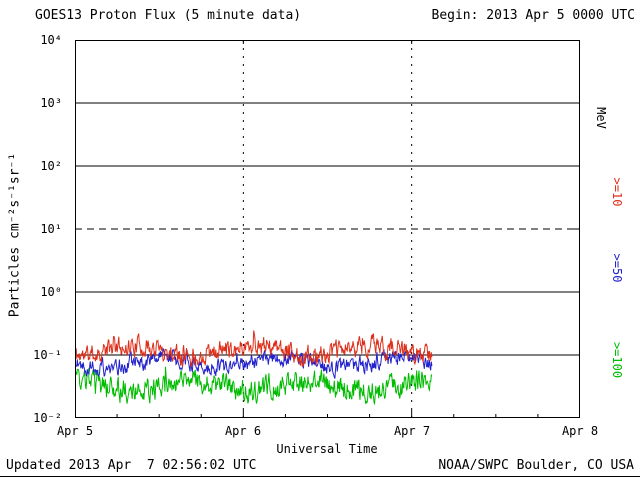 Image resolution: width=640 pixels, height=480 pixels. What do you see at coordinates (617, 268) in the screenshot?
I see `series-label-ge50: >=50` at bounding box center [617, 268].